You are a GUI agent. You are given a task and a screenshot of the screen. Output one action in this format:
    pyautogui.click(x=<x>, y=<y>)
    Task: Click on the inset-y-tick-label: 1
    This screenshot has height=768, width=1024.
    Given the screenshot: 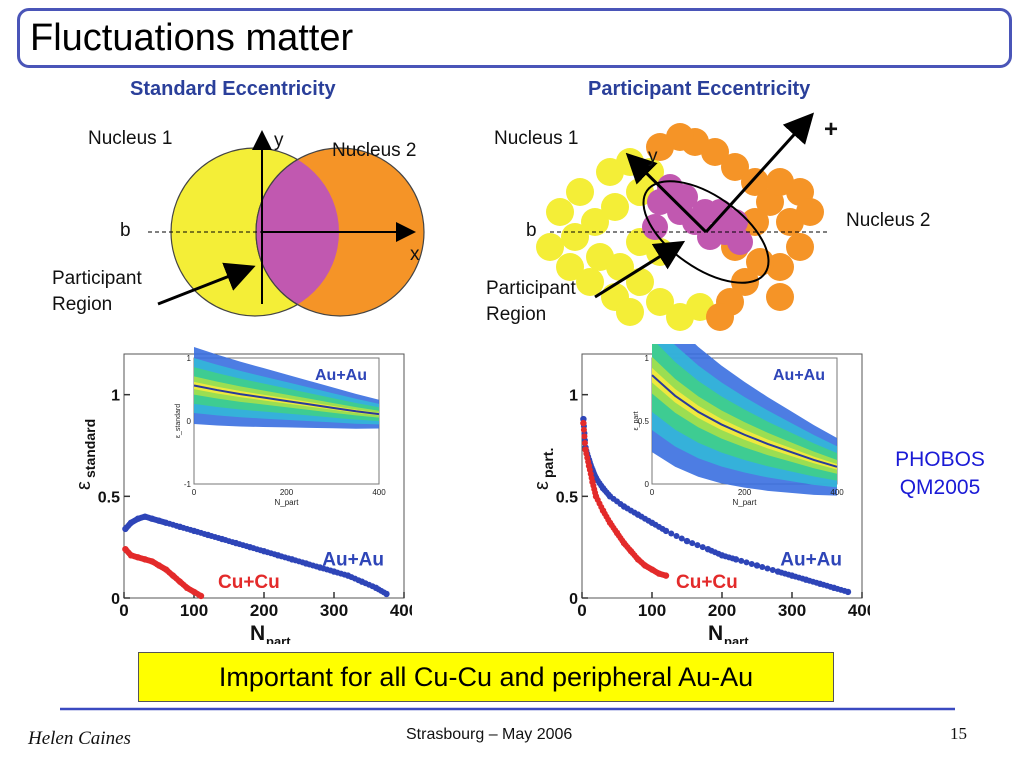 What is the action you would take?
    pyautogui.click(x=647, y=358)
    